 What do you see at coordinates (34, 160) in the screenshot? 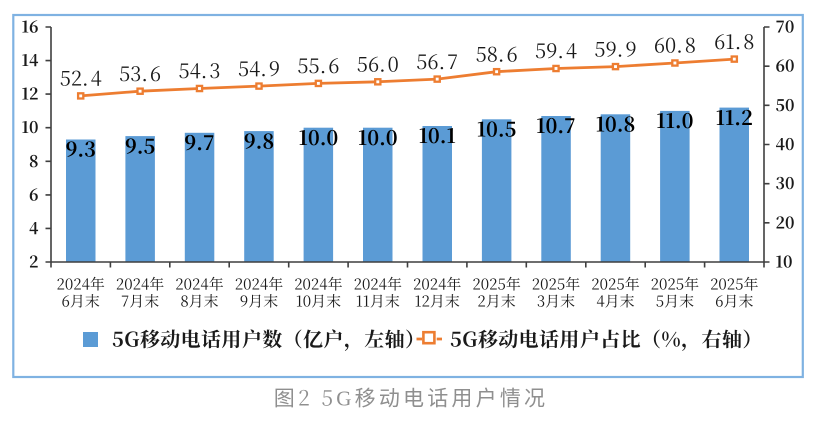
I see `svg-text: 8` at bounding box center [34, 160].